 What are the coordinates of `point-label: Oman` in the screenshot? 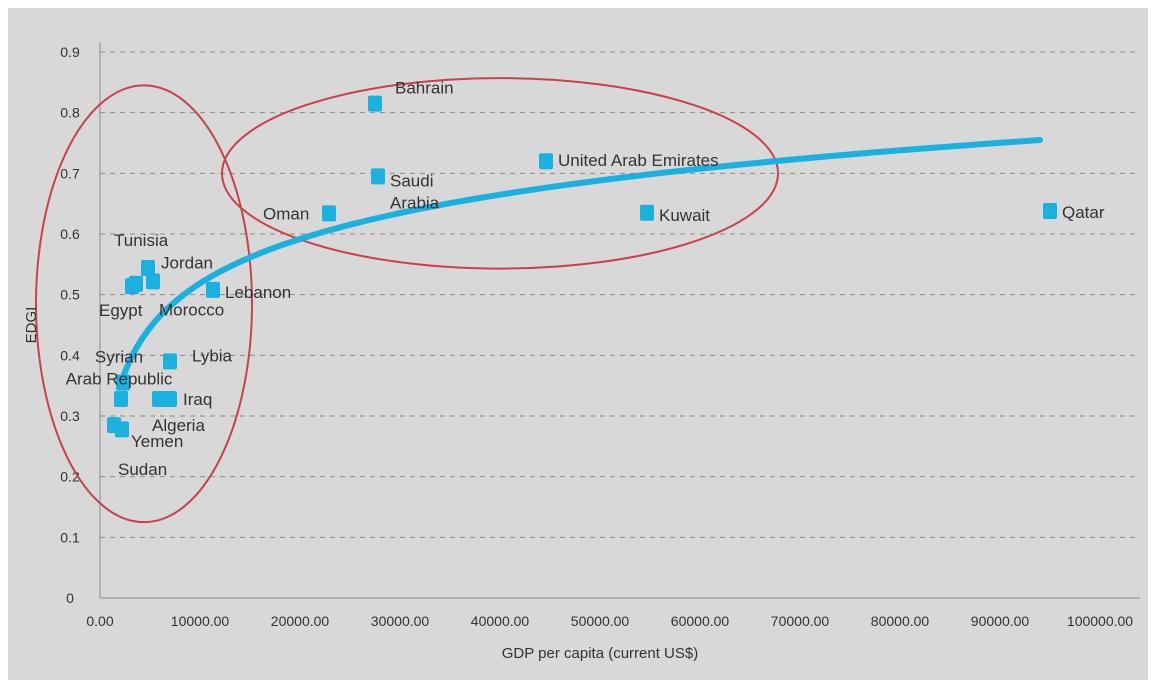 It's located at (286, 213).